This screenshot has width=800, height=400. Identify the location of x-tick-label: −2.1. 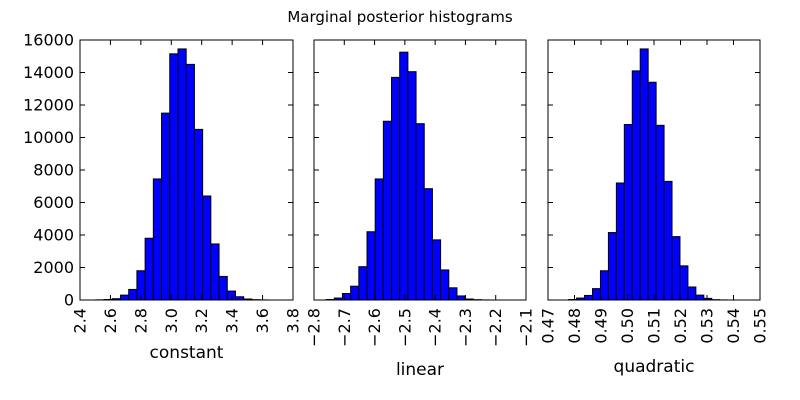
(526, 327).